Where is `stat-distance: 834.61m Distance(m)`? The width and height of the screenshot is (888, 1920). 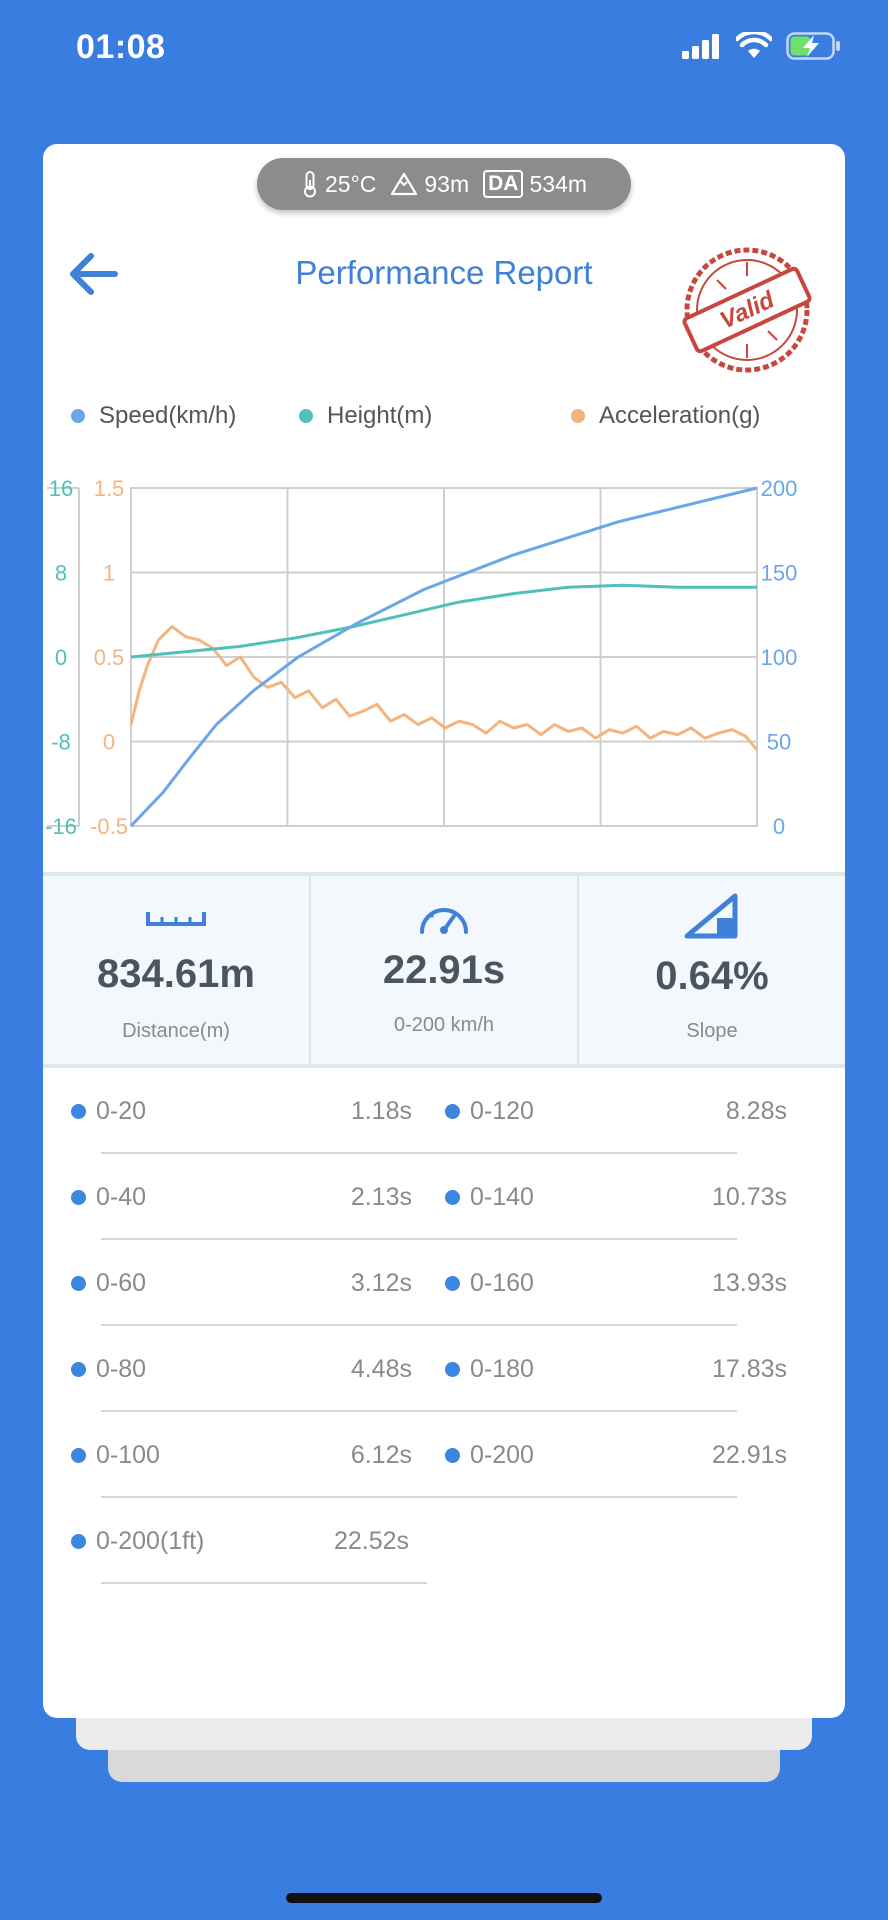 stat-distance: 834.61m Distance(m) is located at coordinates (176, 970).